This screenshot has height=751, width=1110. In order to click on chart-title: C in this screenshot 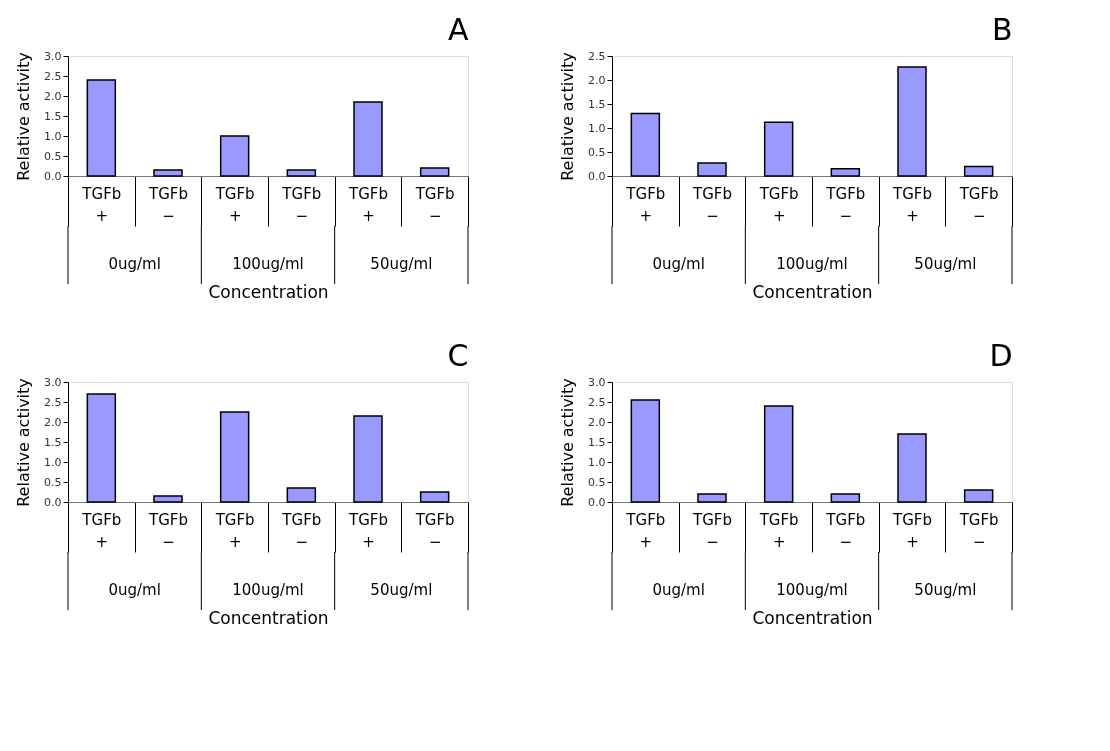, I will do `click(458, 355)`.